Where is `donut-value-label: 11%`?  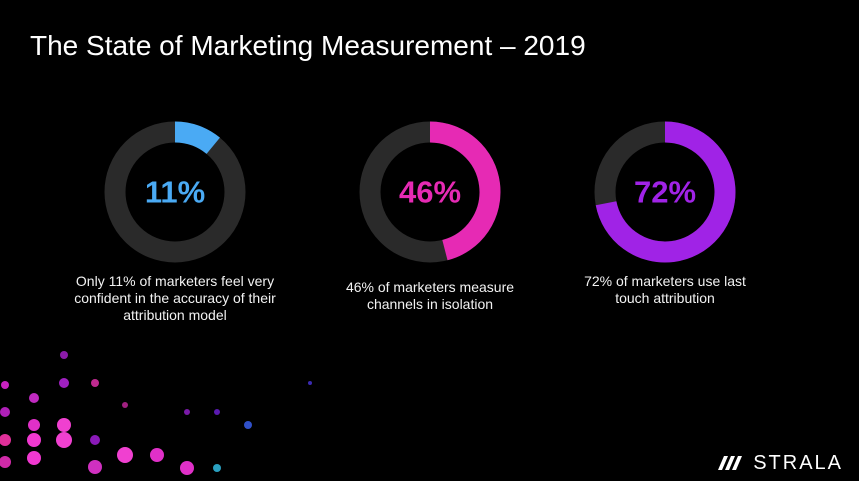 donut-value-label: 11% is located at coordinates (175, 192).